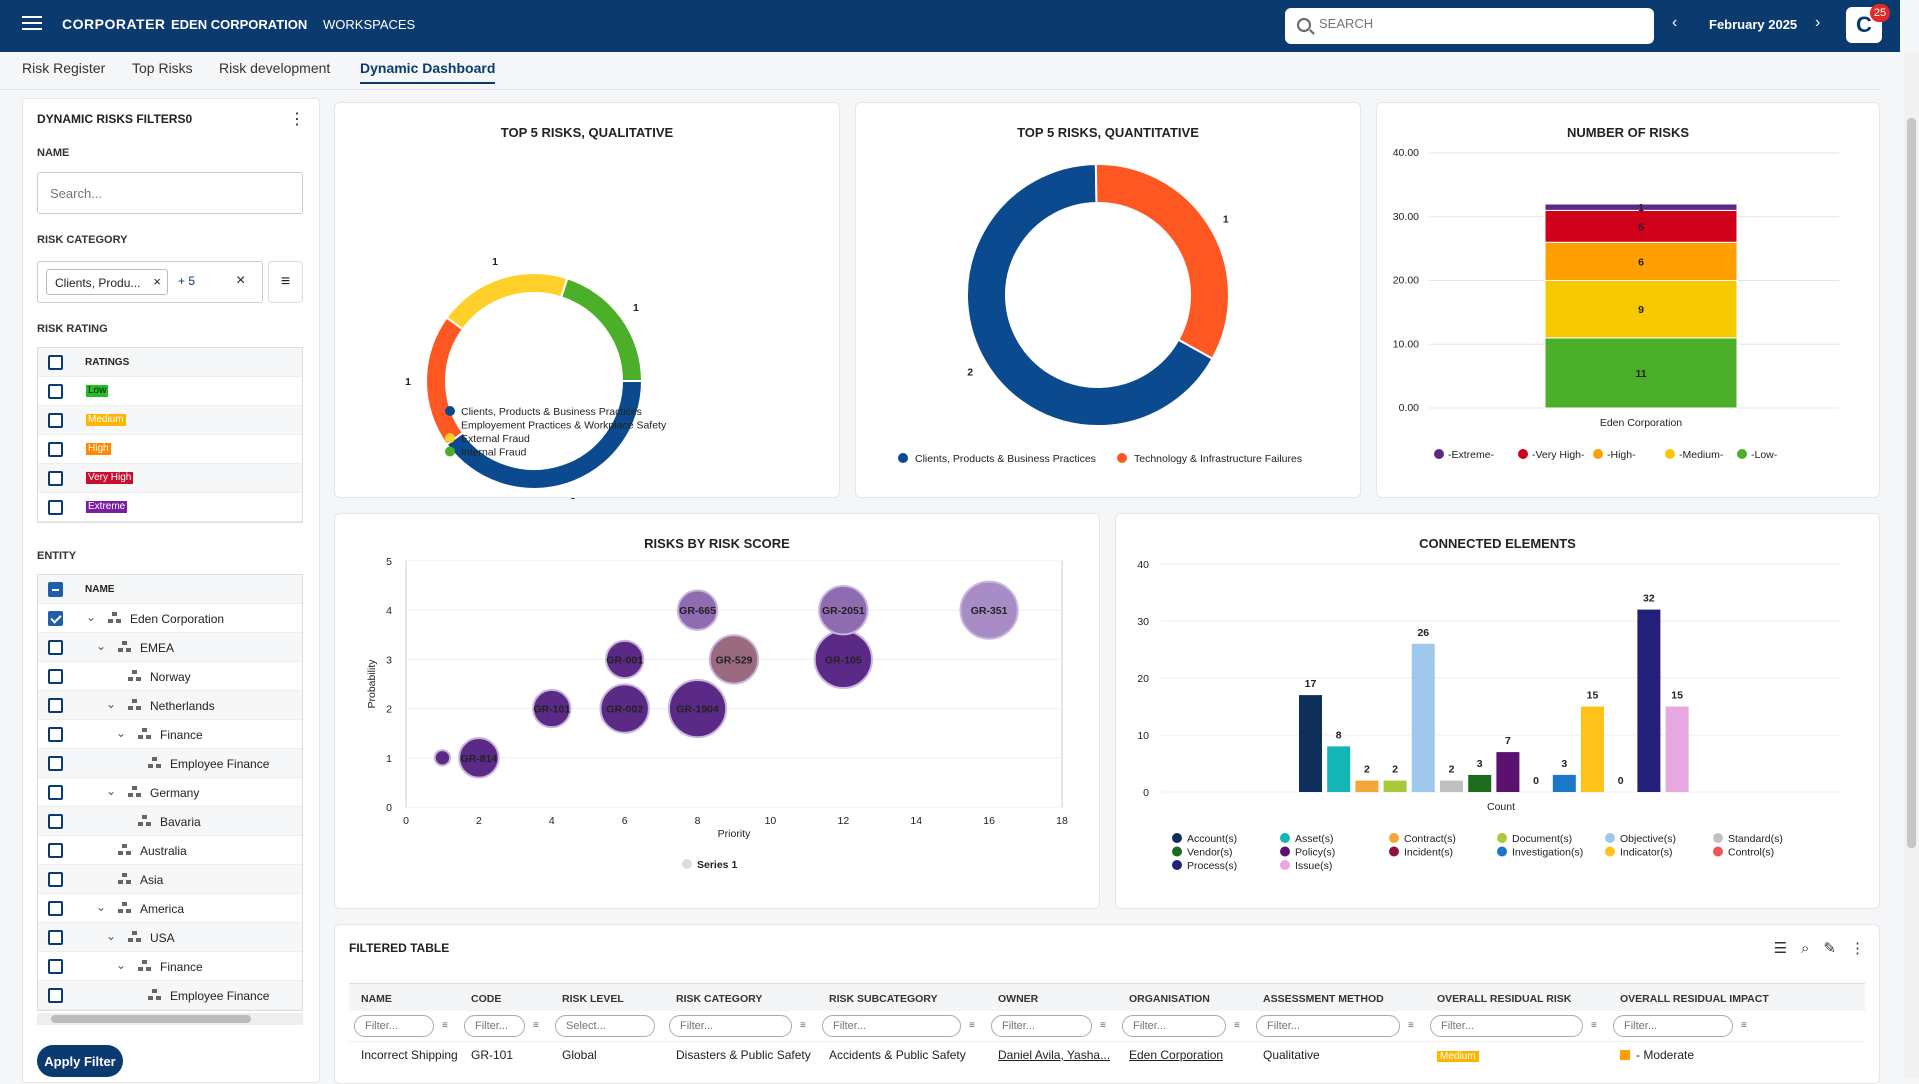 The height and width of the screenshot is (1084, 1919). Describe the element at coordinates (1169, 999) in the screenshot. I see `column-header: ORGANISATION` at that location.